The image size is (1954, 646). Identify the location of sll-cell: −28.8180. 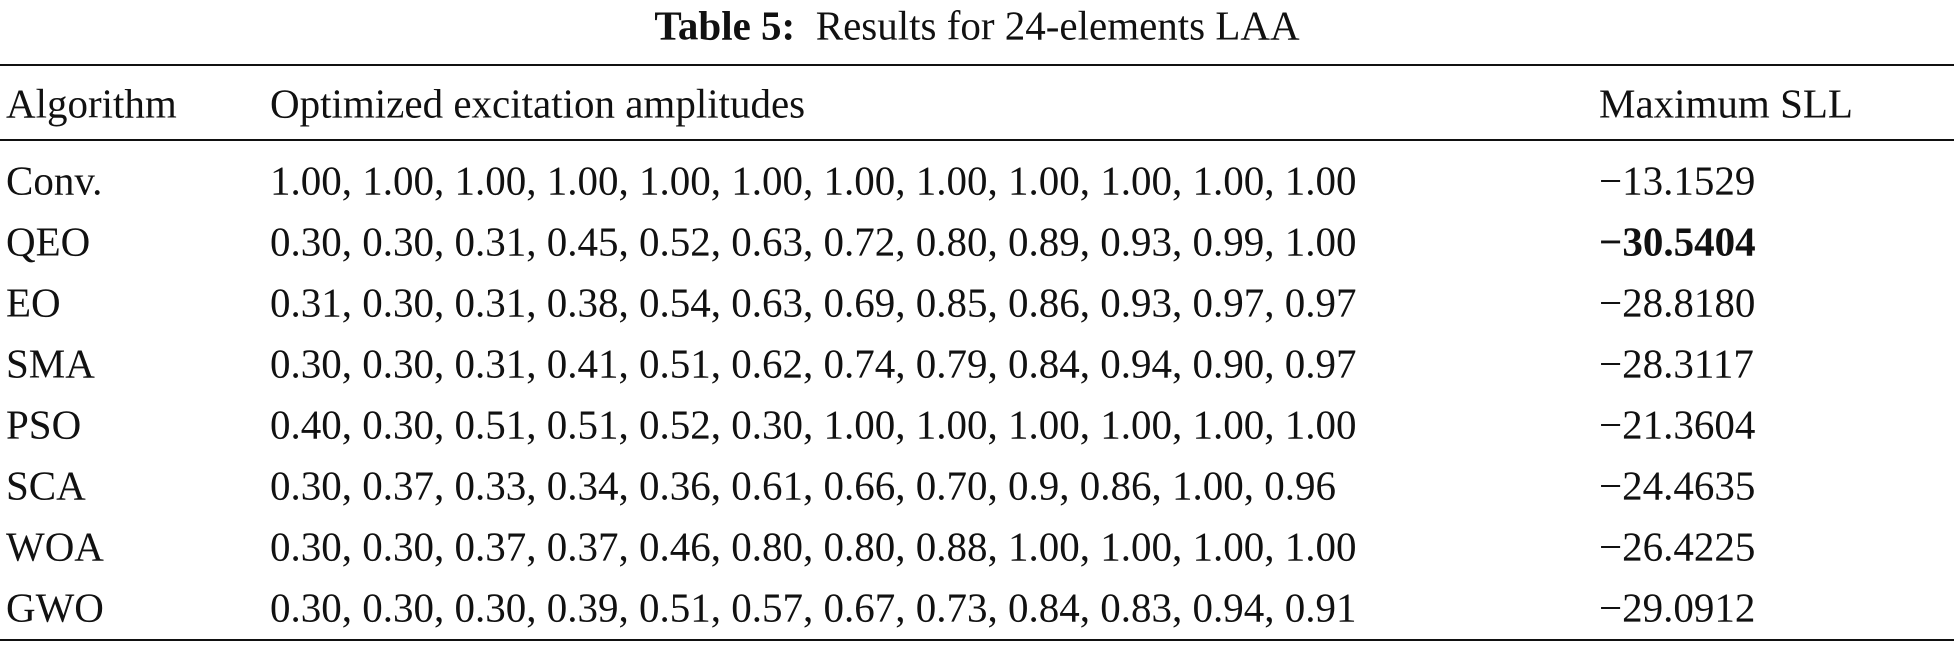
(1677, 302).